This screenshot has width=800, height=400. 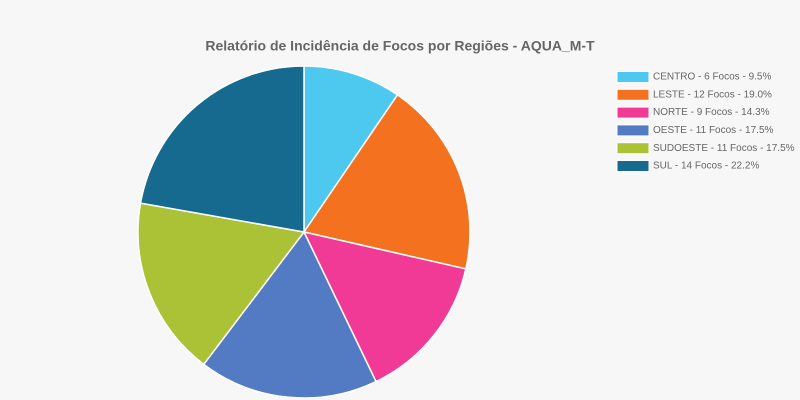 What do you see at coordinates (724, 148) in the screenshot?
I see `legend-label: SUDOESTE - 11 Focos - 17.5%` at bounding box center [724, 148].